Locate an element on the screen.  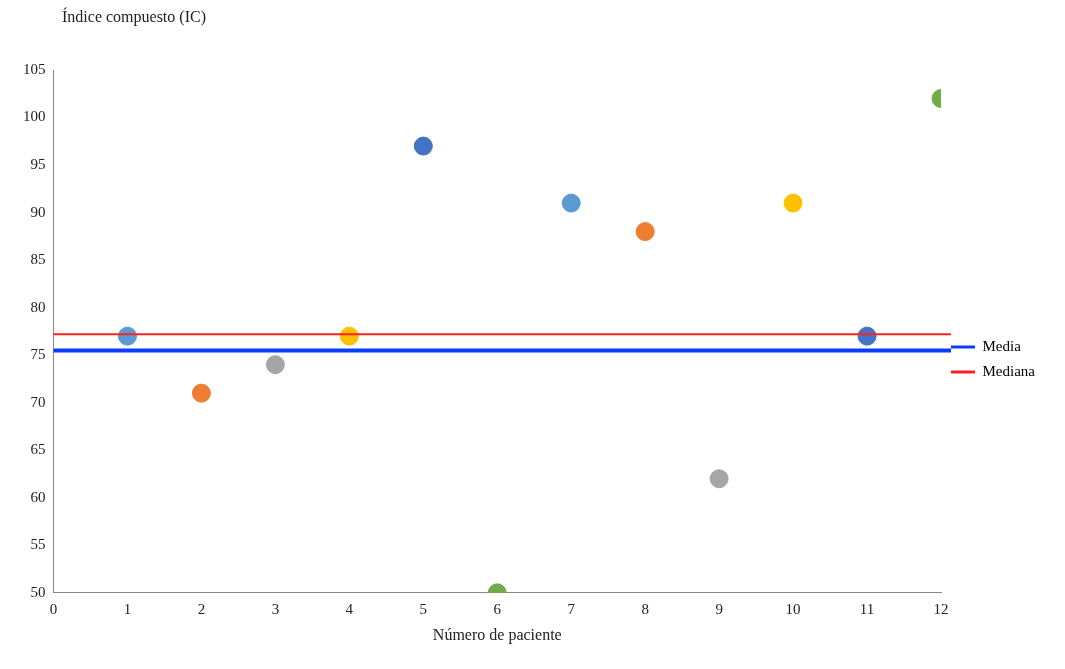
y-tick-label: 100 is located at coordinates (34, 116).